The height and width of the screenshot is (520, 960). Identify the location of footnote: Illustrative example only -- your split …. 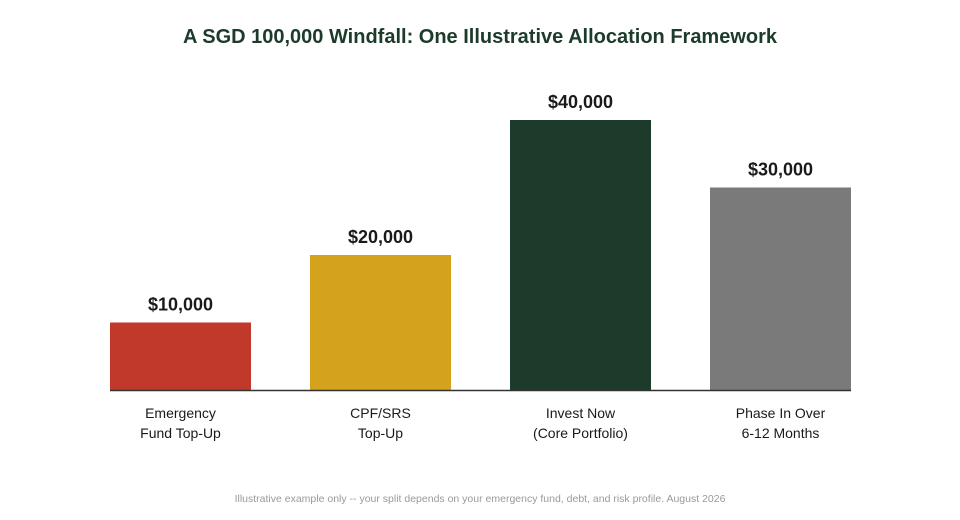
(480, 499).